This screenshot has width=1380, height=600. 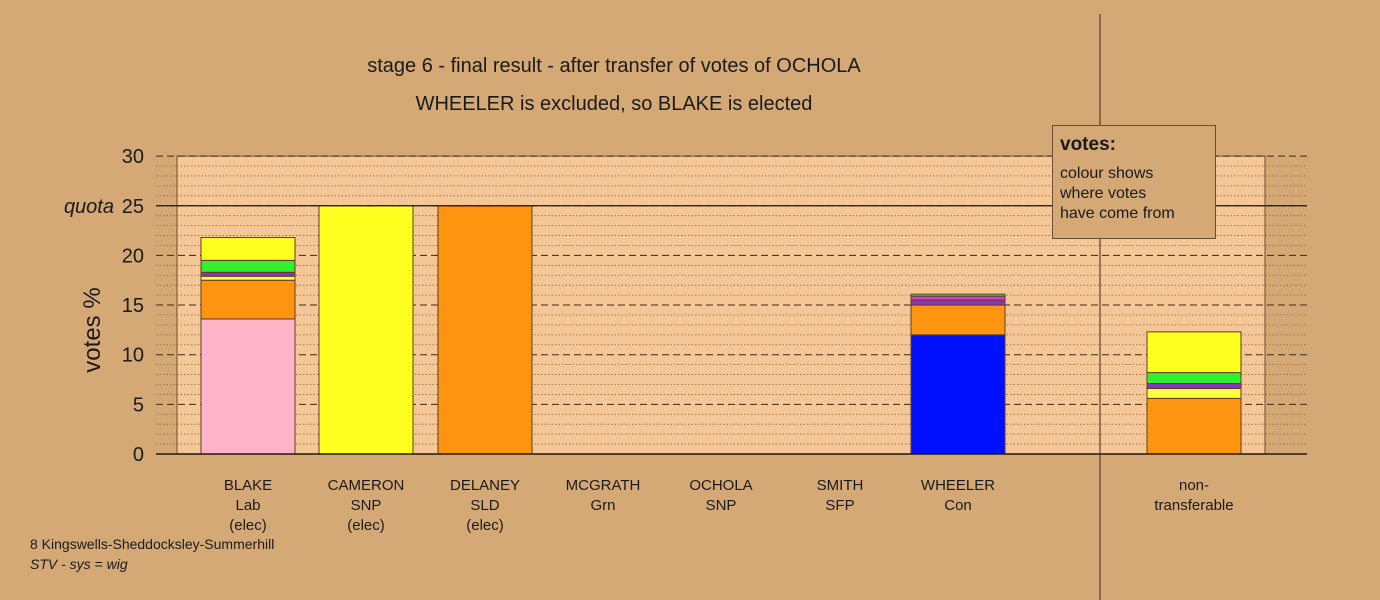 What do you see at coordinates (138, 405) in the screenshot?
I see `y-tick-label: 5` at bounding box center [138, 405].